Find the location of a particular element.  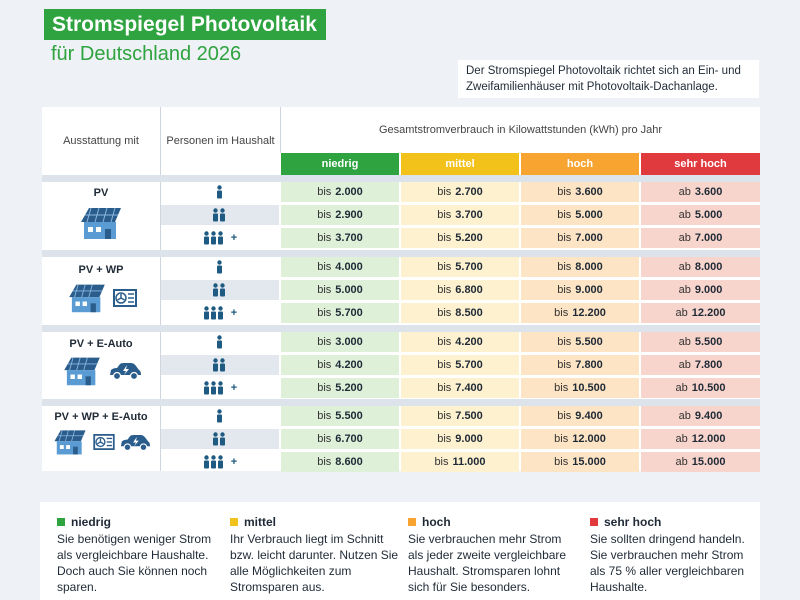

value-number: 3.600 is located at coordinates (708, 192).